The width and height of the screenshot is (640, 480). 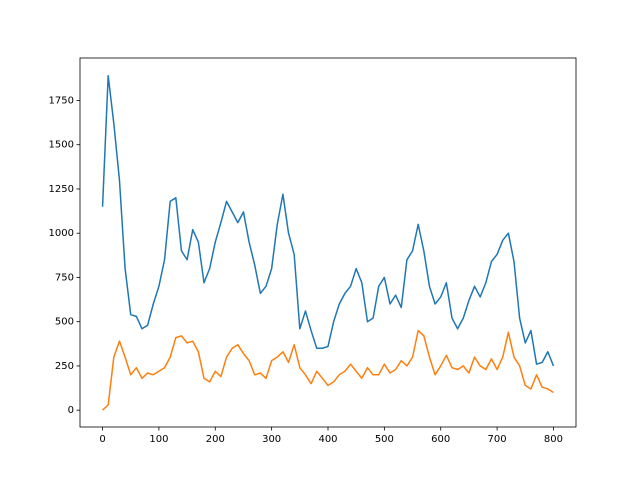 I want to click on y-tick-label: 250, so click(x=64, y=366).